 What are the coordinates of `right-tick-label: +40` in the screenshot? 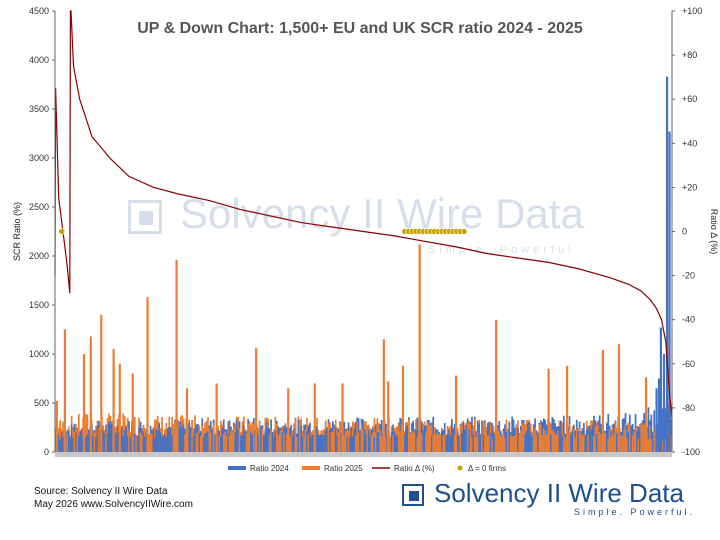 It's located at (689, 143).